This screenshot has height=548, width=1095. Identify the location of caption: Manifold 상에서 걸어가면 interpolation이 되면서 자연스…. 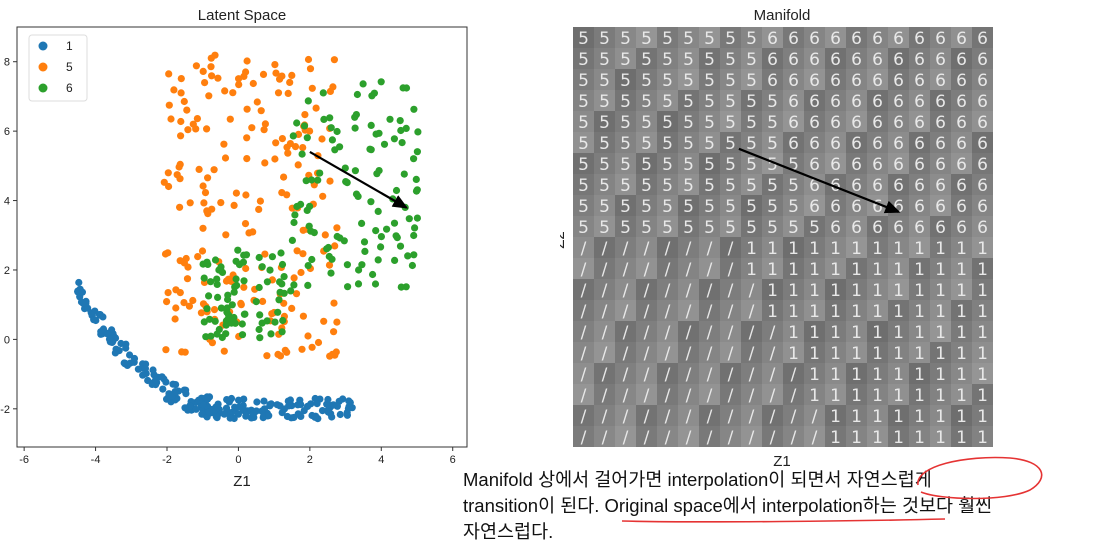
(778, 506).